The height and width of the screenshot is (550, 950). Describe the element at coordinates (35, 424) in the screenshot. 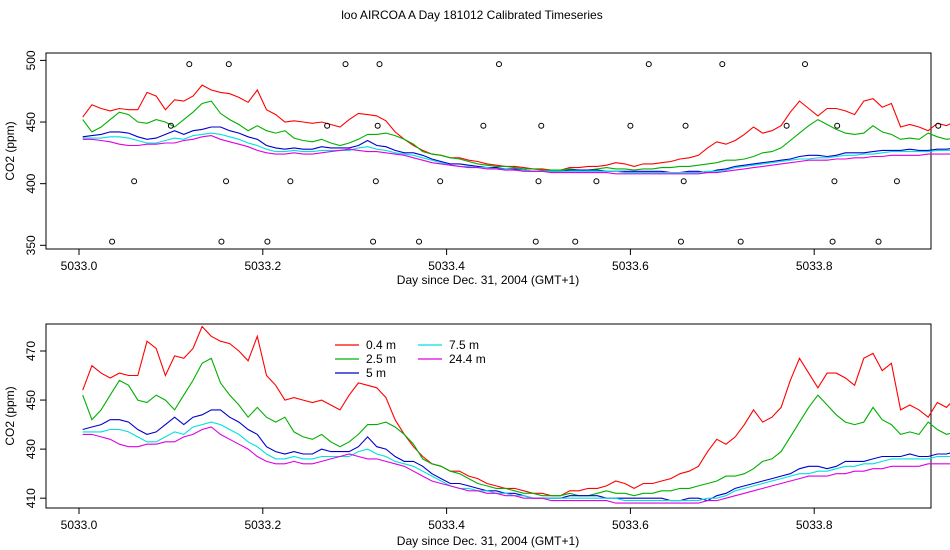

I see `y-axis-bottom: 410 430 450 470` at that location.